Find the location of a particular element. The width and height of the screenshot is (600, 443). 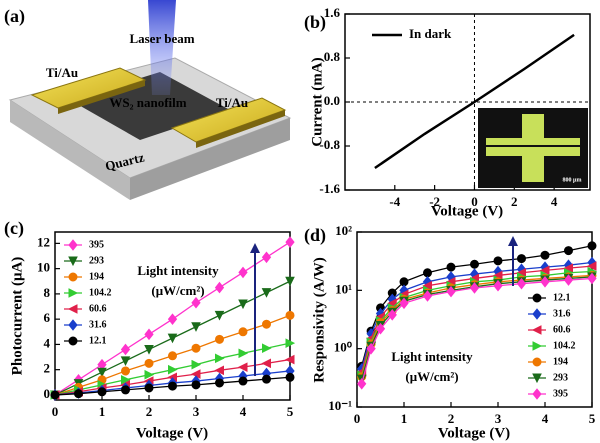

right-electrode-edge is located at coordinates (240, 129).